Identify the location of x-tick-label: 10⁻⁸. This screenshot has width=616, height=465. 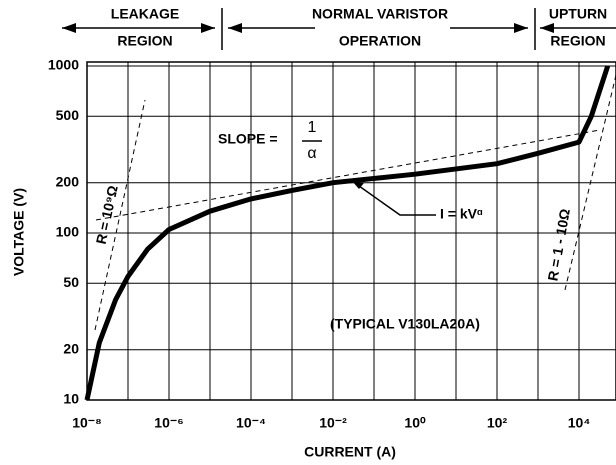
(87, 423).